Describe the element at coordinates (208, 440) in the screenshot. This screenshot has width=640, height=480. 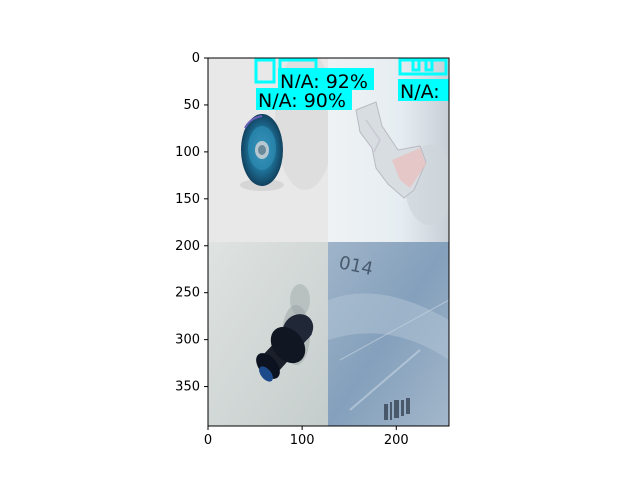
I see `x-tick-label: 0` at that location.